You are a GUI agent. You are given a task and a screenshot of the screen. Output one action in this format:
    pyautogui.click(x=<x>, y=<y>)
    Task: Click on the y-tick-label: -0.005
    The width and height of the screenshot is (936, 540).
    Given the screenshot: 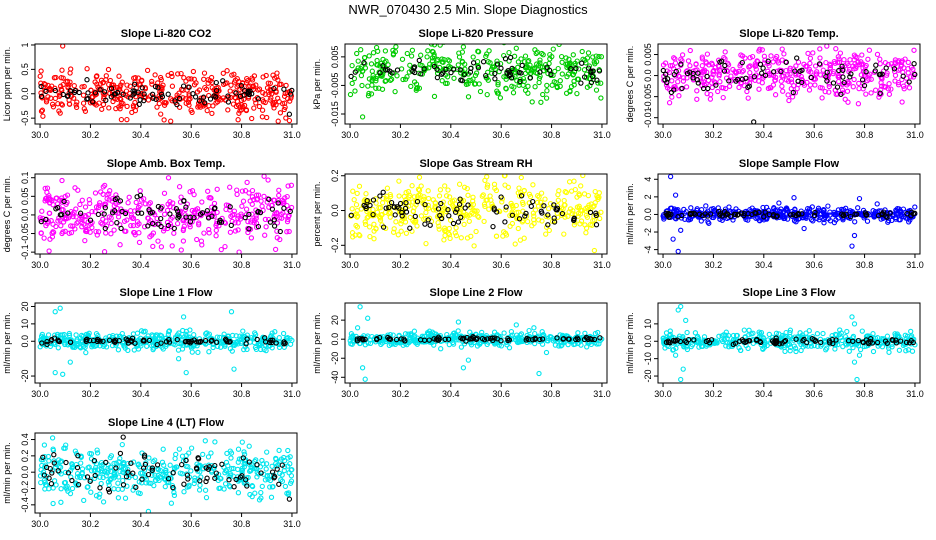 What is the action you would take?
    pyautogui.click(x=335, y=86)
    